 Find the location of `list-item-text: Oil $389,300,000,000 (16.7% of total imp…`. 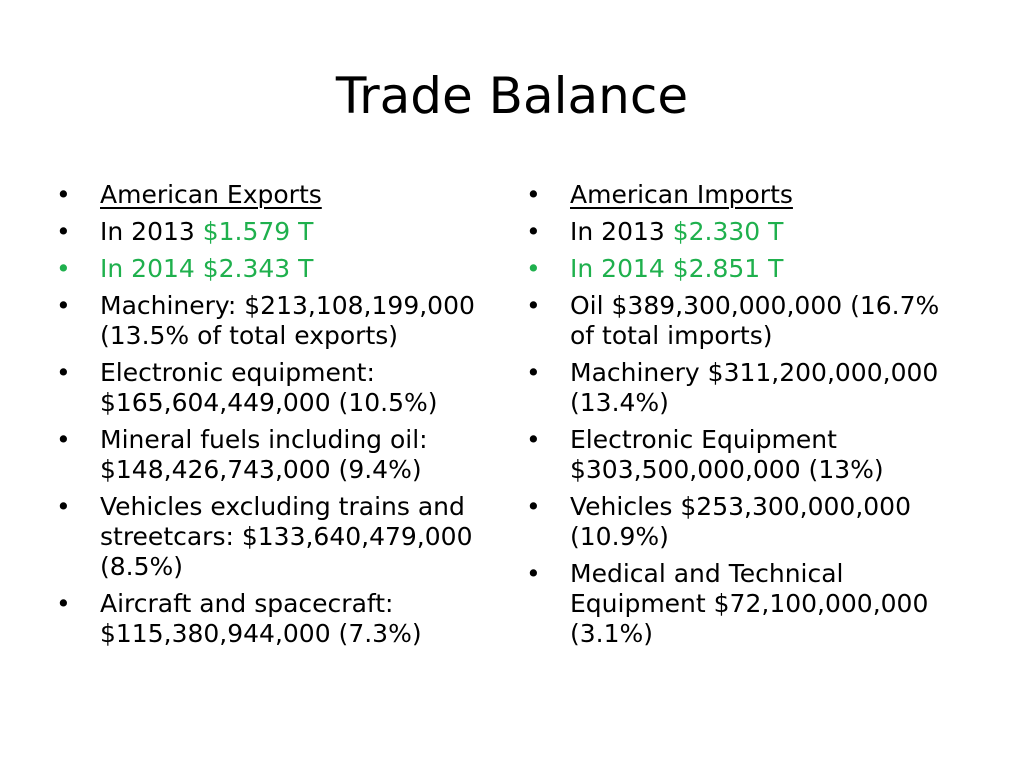

list-item-text: Oil $389,300,000,000 (16.7% of total imp… is located at coordinates (755, 320).